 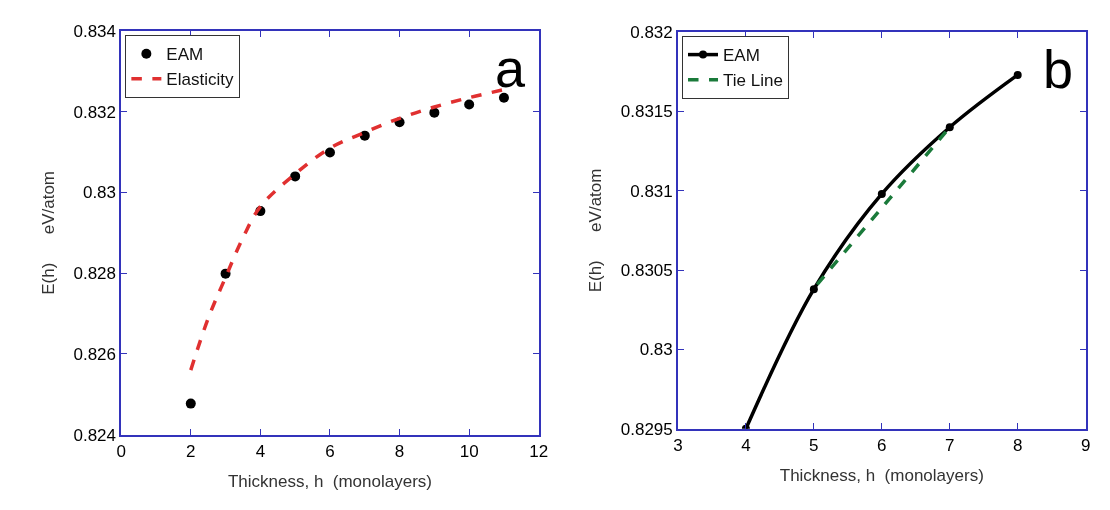 What do you see at coordinates (191, 451) in the screenshot?
I see `x-tick-label: 2` at bounding box center [191, 451].